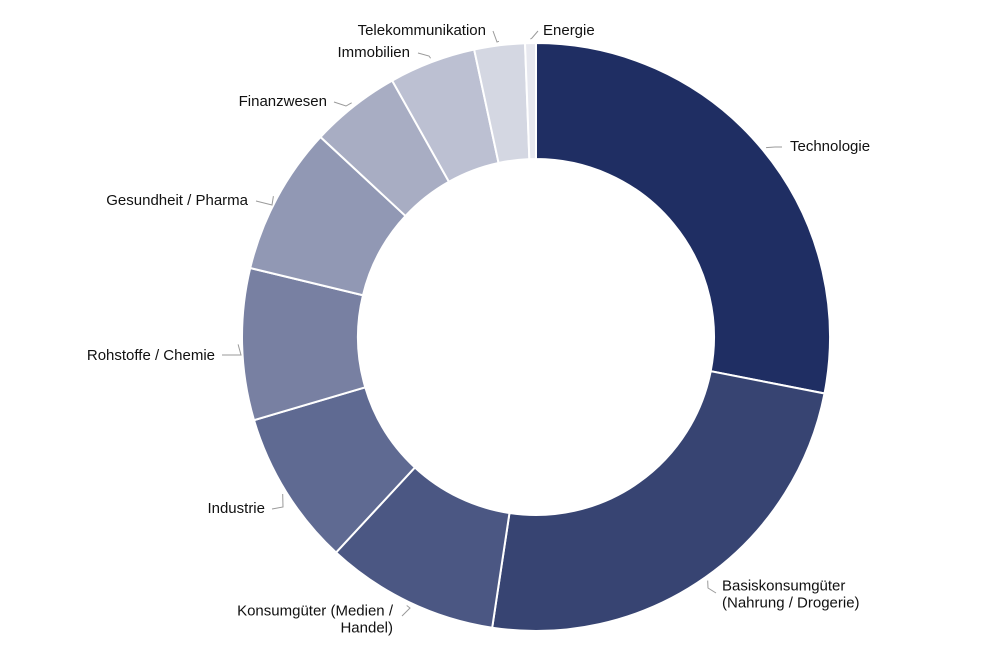 The width and height of the screenshot is (992, 671). Describe the element at coordinates (534, 35) in the screenshot. I see `leader-energie` at that location.